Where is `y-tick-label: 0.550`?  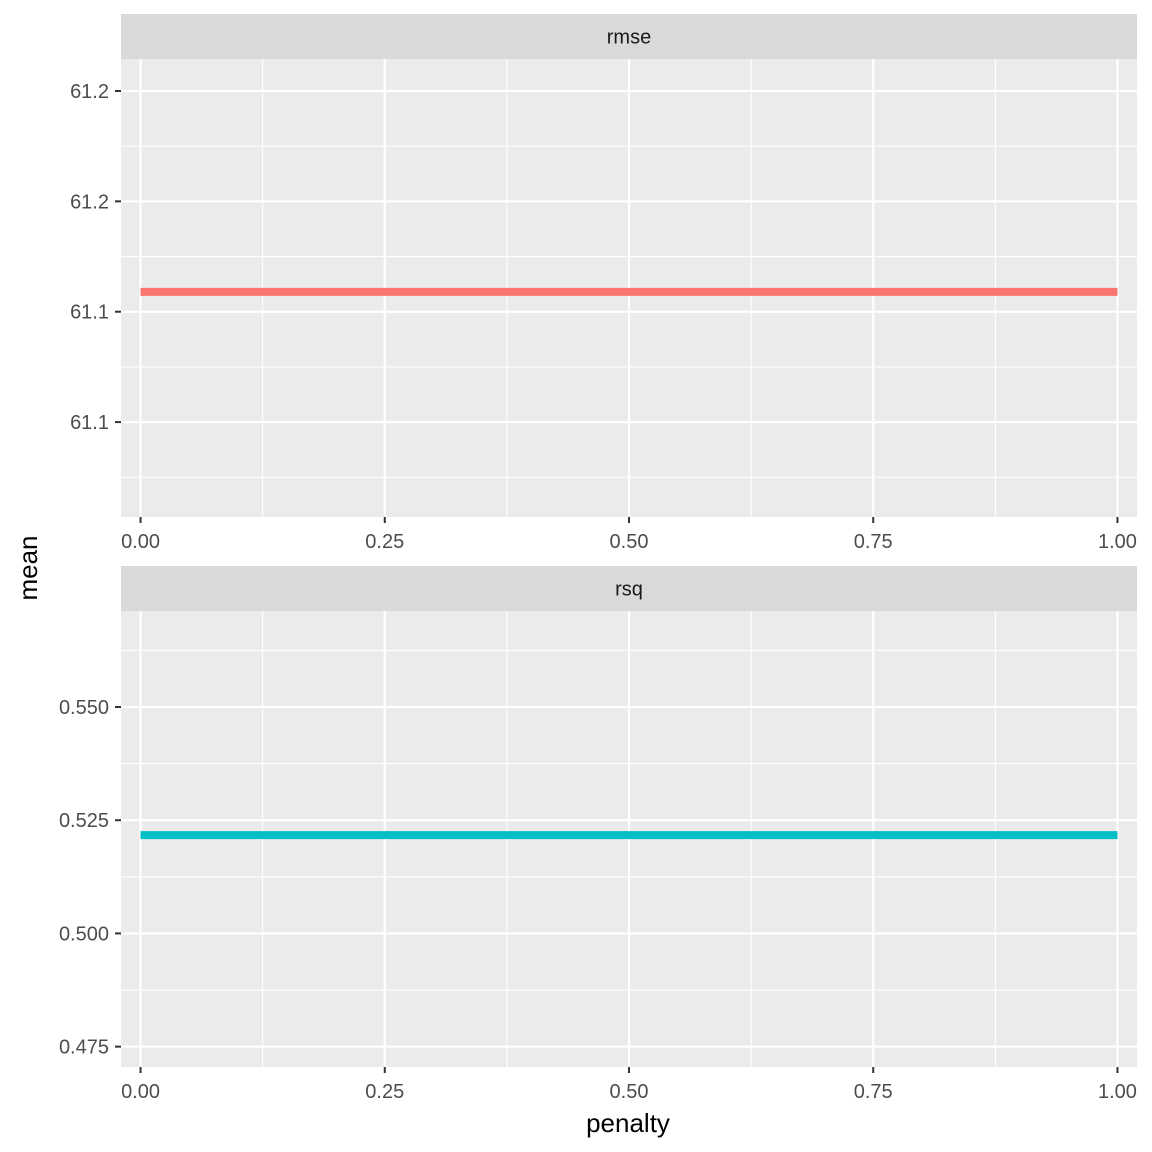 y-tick-label: 0.550 is located at coordinates (84, 708).